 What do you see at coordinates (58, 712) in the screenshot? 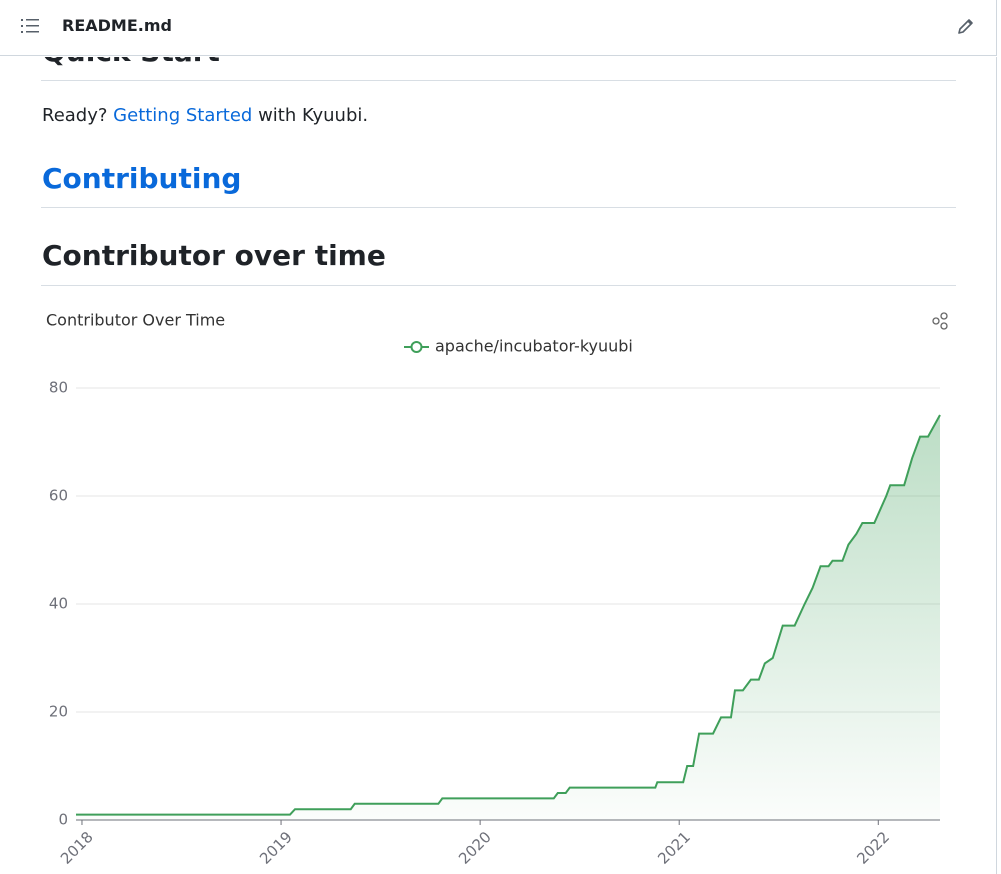
I see `y-tick-label: 20` at bounding box center [58, 712].